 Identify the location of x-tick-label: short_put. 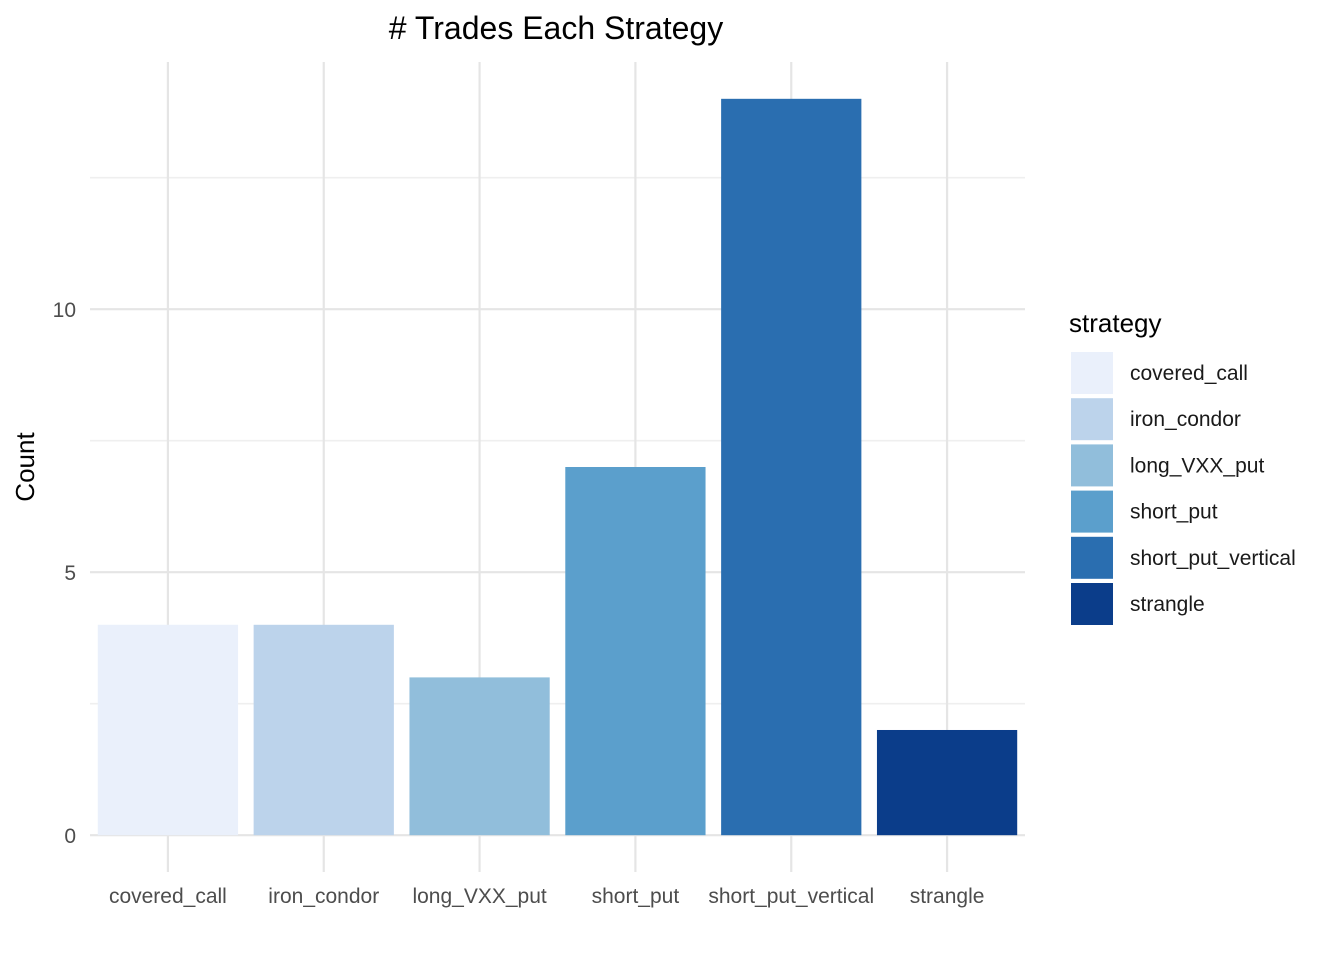
(636, 896).